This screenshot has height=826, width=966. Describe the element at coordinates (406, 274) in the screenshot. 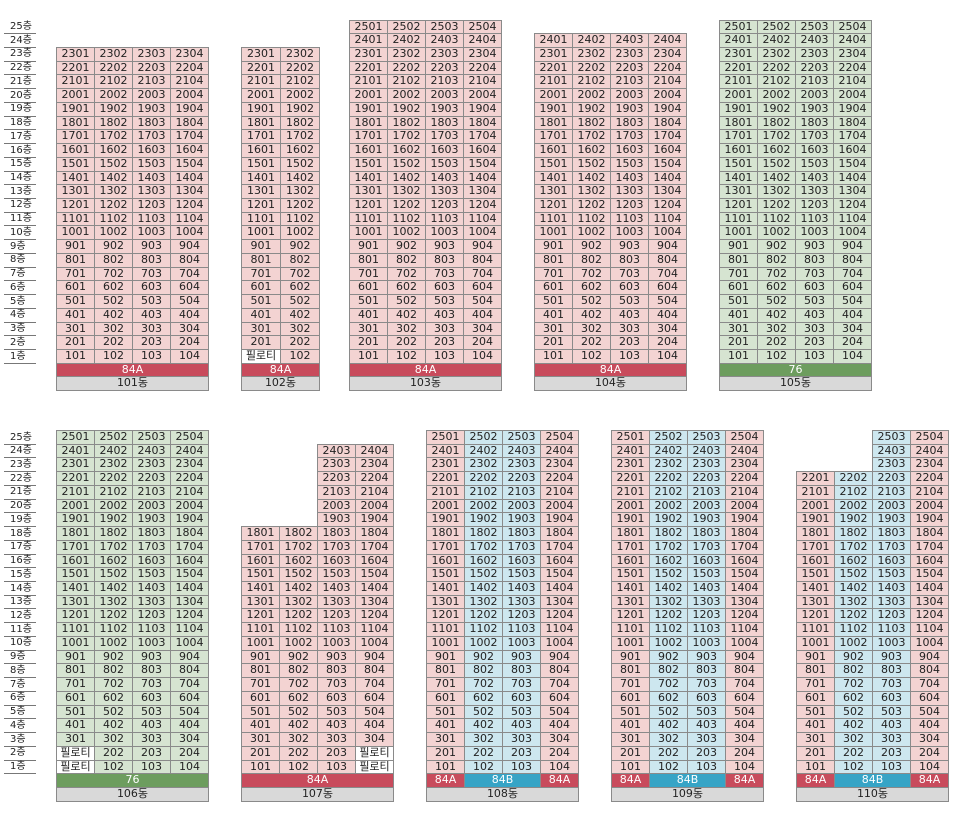

I see `unit-cell: 702` at that location.